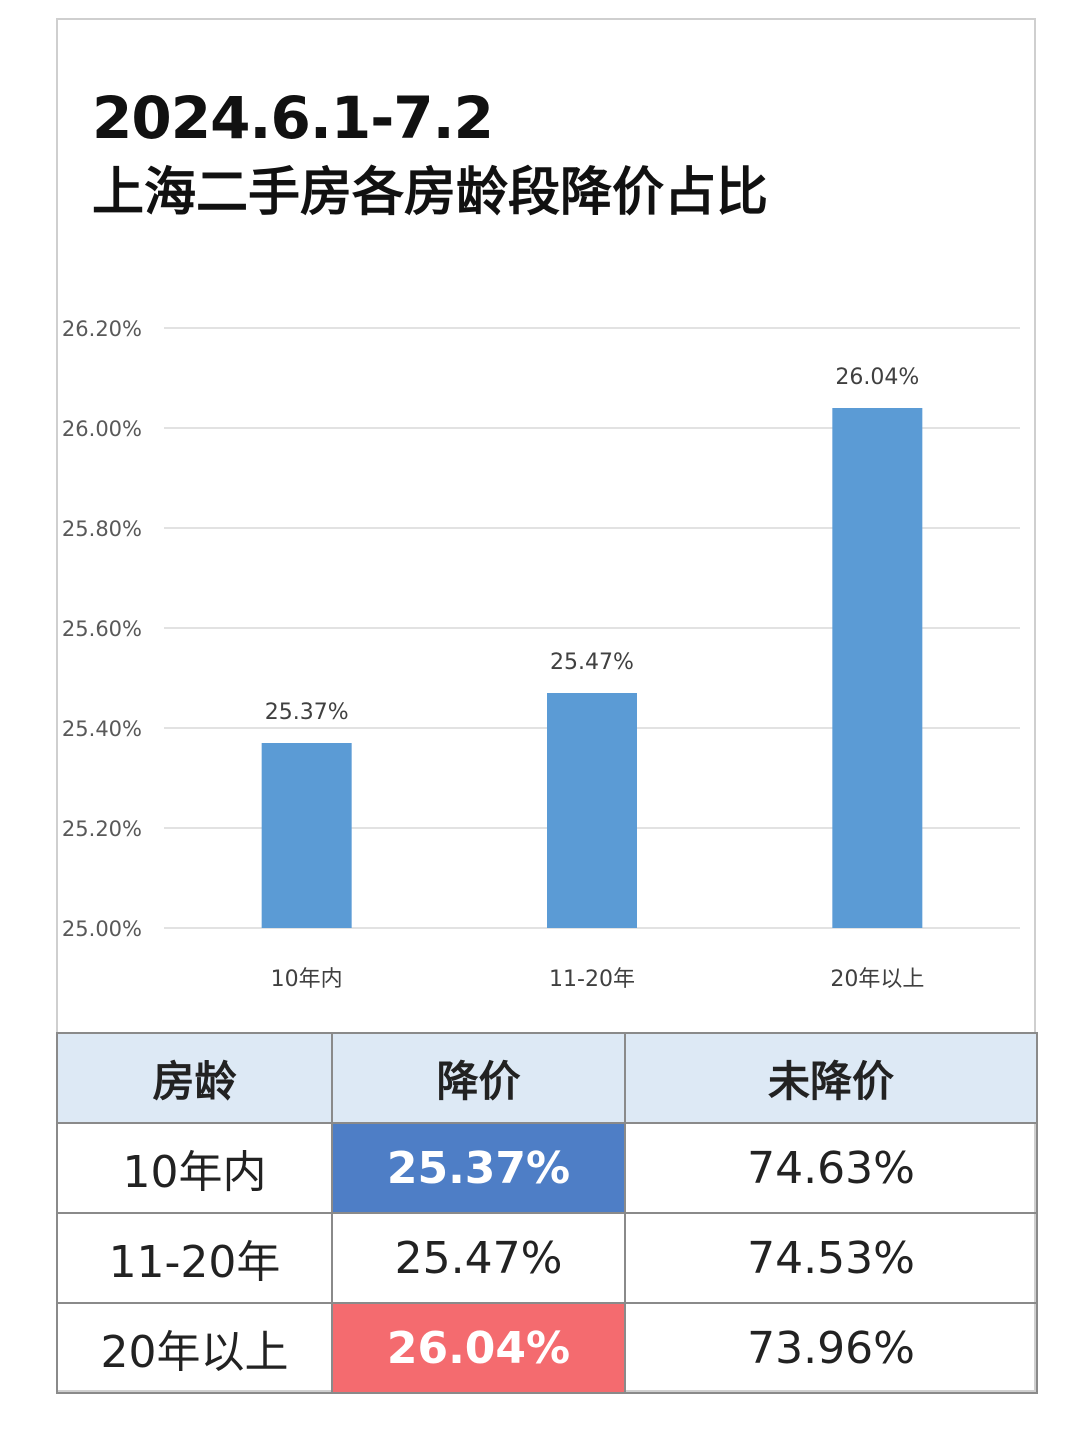 This screenshot has height=1441, width=1080. Describe the element at coordinates (307, 712) in the screenshot. I see `data-label: 25.37%` at that location.